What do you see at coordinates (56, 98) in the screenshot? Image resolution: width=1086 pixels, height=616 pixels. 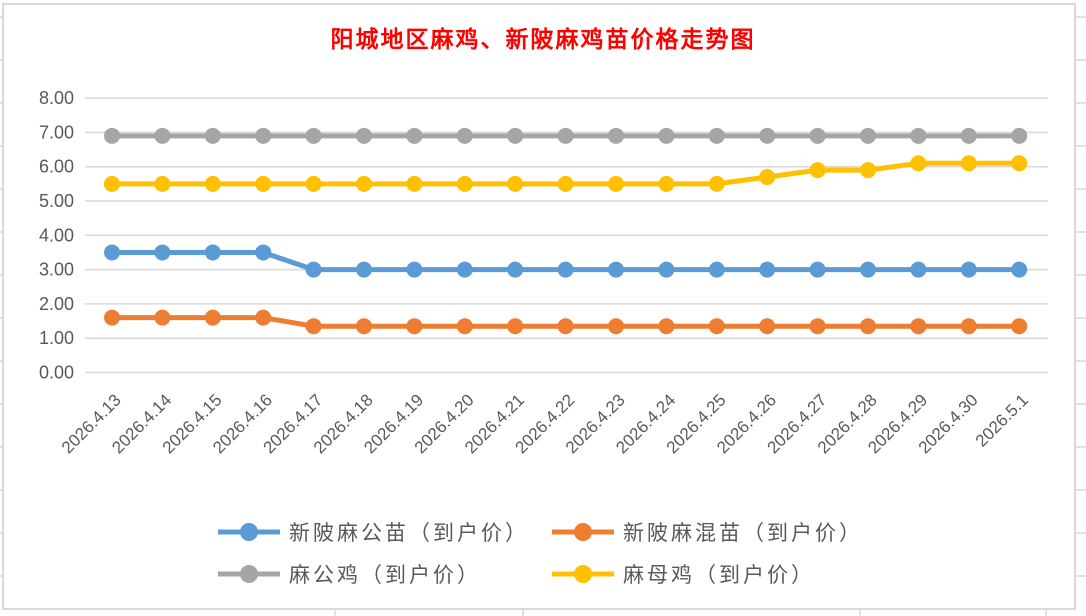 I see `y-axis-tick-label: 8.00` at bounding box center [56, 98].